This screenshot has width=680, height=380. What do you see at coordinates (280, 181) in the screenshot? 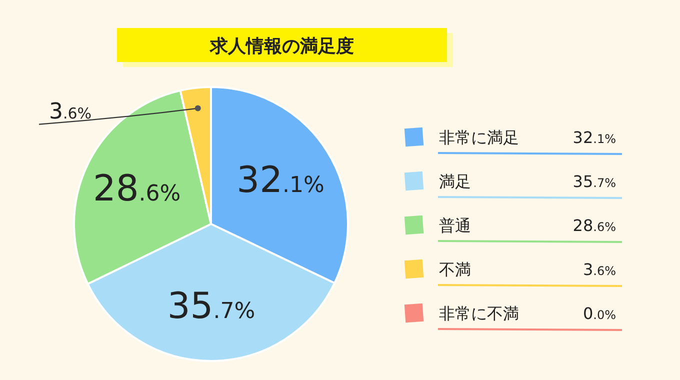
I see `data-label: 32.1%` at bounding box center [280, 181].